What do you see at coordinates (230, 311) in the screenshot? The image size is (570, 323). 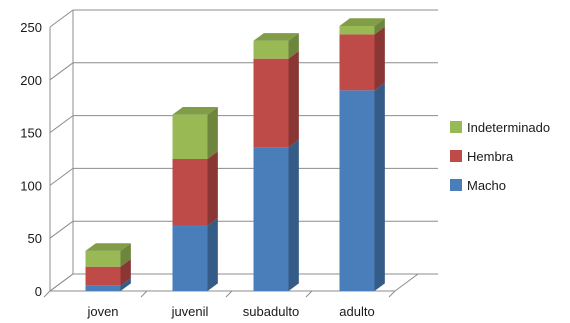 I see `x-axis-labels: joven juvenil subadulto adulto` at bounding box center [230, 311].